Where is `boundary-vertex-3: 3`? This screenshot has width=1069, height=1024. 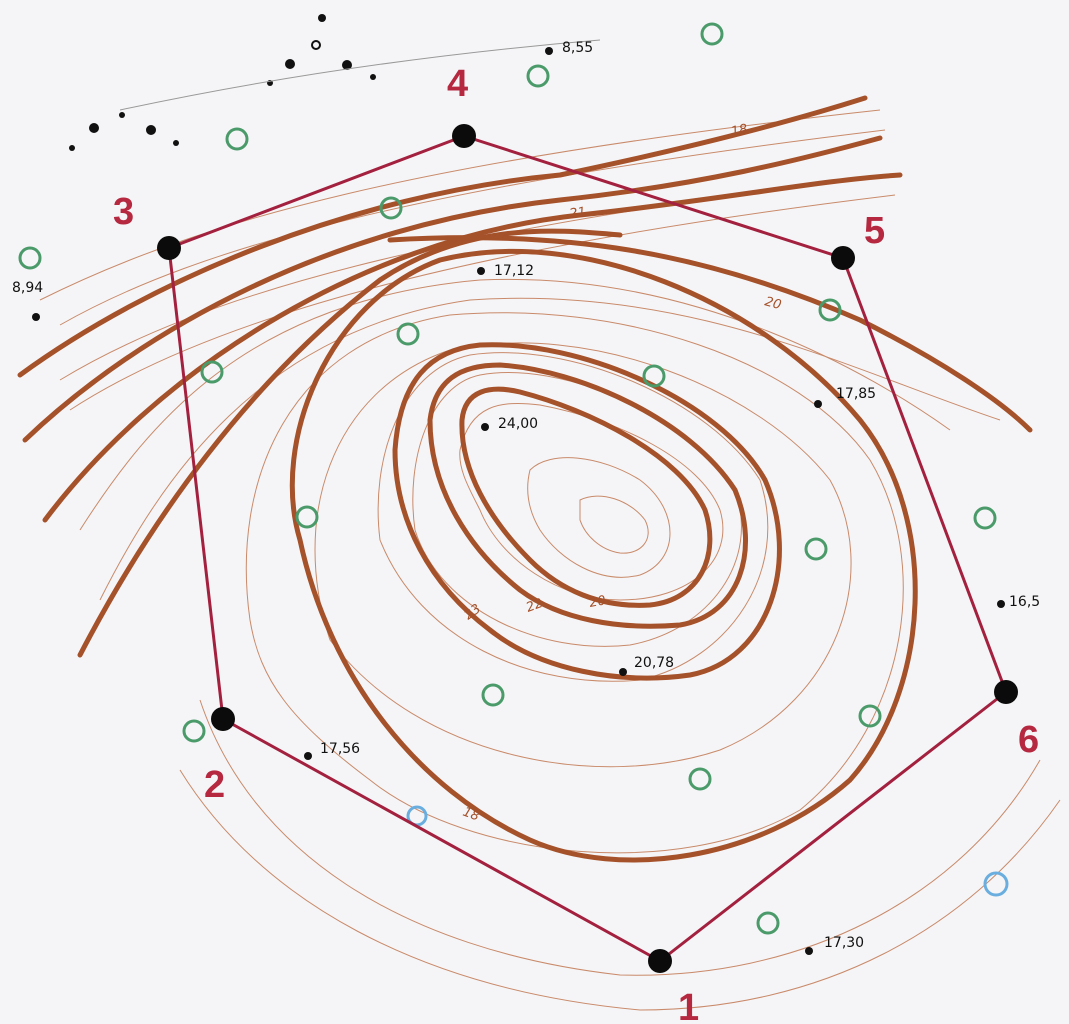 boundary-vertex-3: 3 is located at coordinates (147, 225).